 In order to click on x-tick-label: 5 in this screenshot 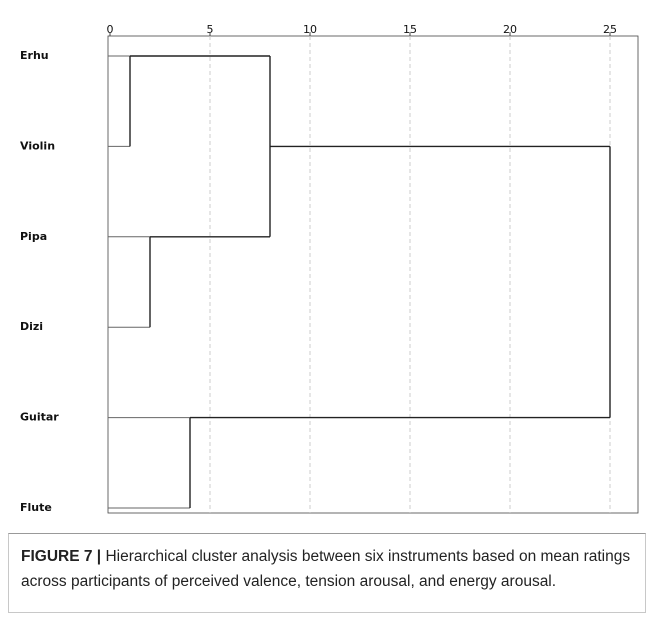, I will do `click(210, 29)`.